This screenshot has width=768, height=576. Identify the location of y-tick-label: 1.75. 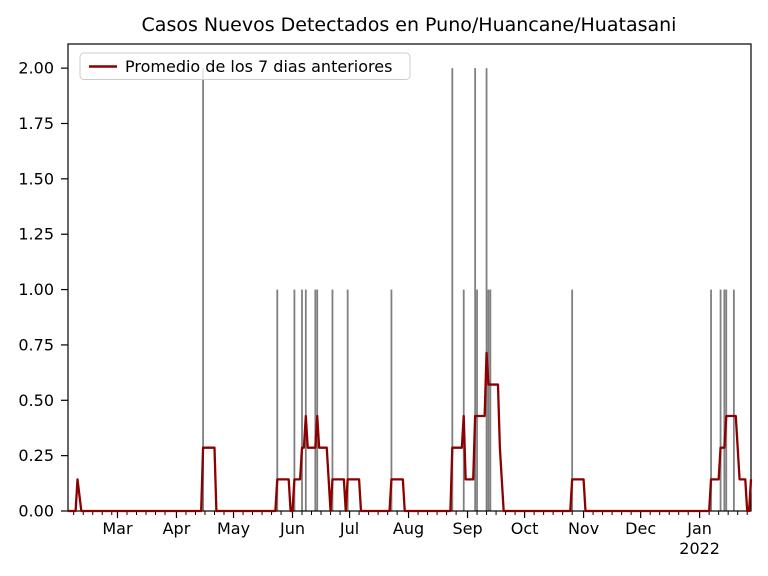
(36, 123).